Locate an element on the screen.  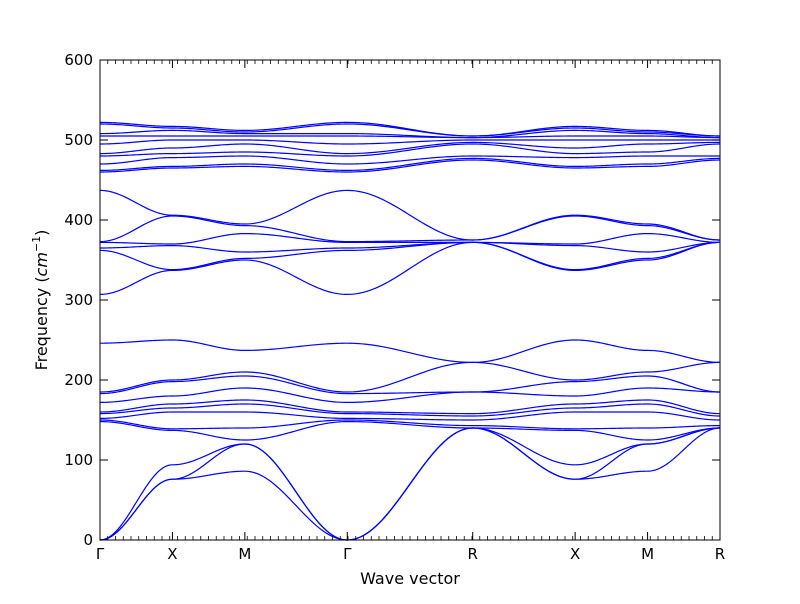
y-axis-label: Frequency (cm−1) is located at coordinates (40, 300).